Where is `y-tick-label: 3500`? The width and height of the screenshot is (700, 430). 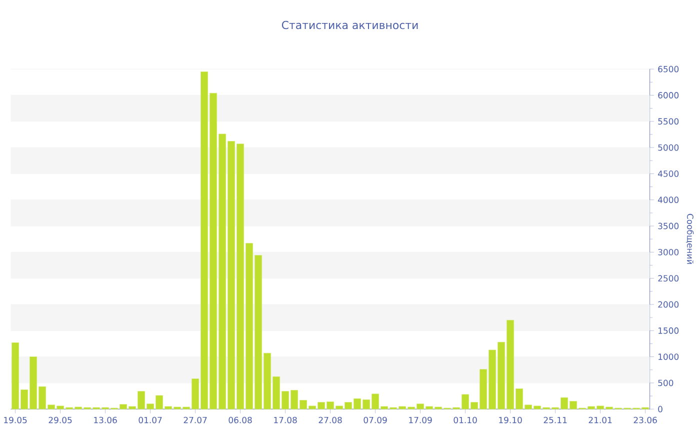
y-tick-label: 3500 is located at coordinates (668, 226).